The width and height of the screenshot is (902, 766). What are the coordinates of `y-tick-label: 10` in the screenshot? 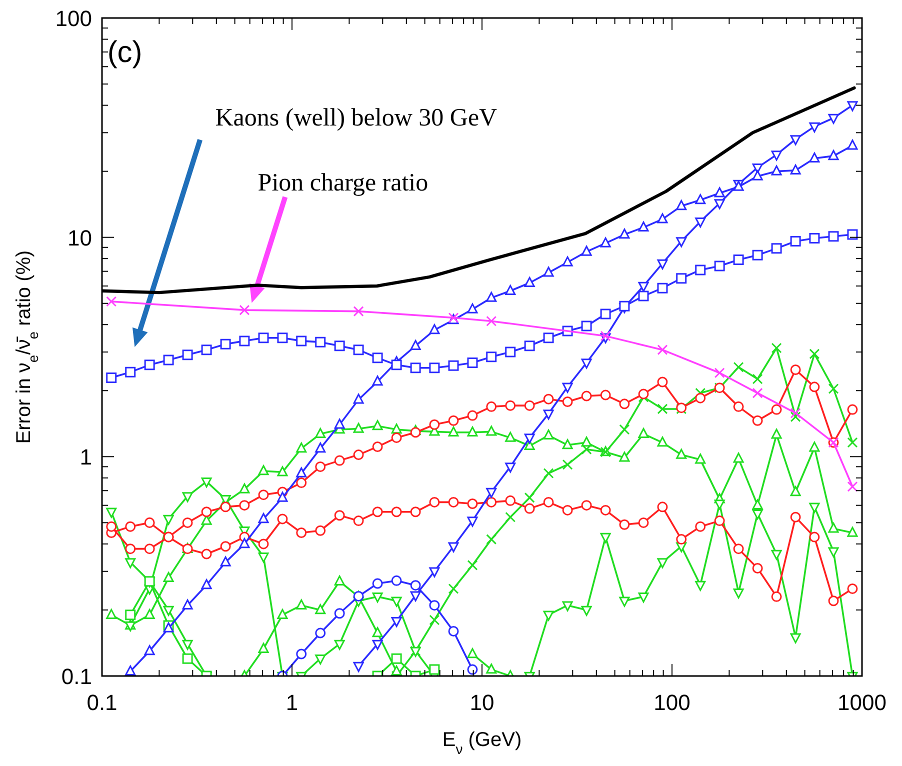 It's located at (80, 237).